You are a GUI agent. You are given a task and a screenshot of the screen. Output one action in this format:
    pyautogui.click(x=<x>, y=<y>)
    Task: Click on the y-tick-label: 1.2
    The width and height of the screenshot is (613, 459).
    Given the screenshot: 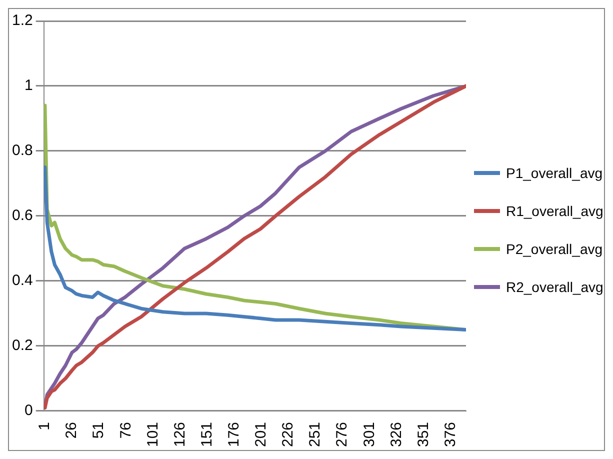 What is the action you would take?
    pyautogui.click(x=22, y=21)
    